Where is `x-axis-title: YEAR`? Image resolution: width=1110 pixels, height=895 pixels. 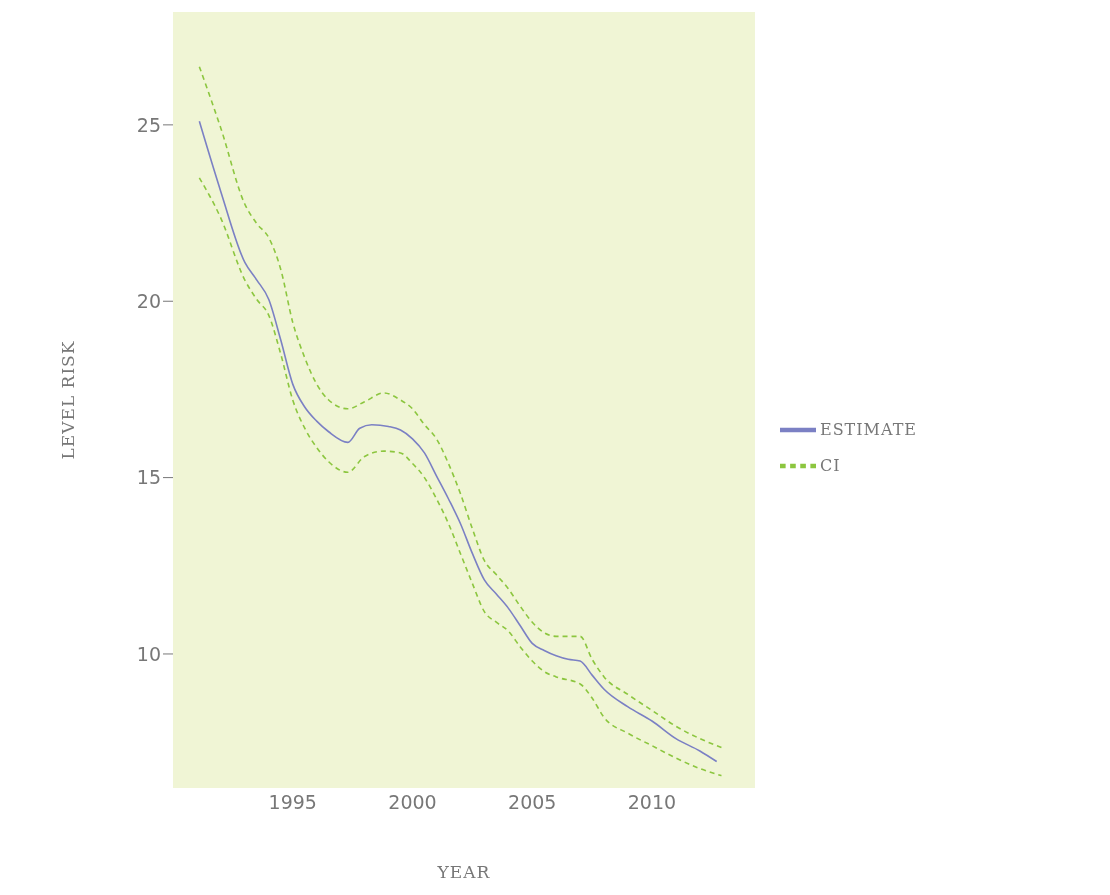
x-axis-title: YEAR is located at coordinates (463, 872).